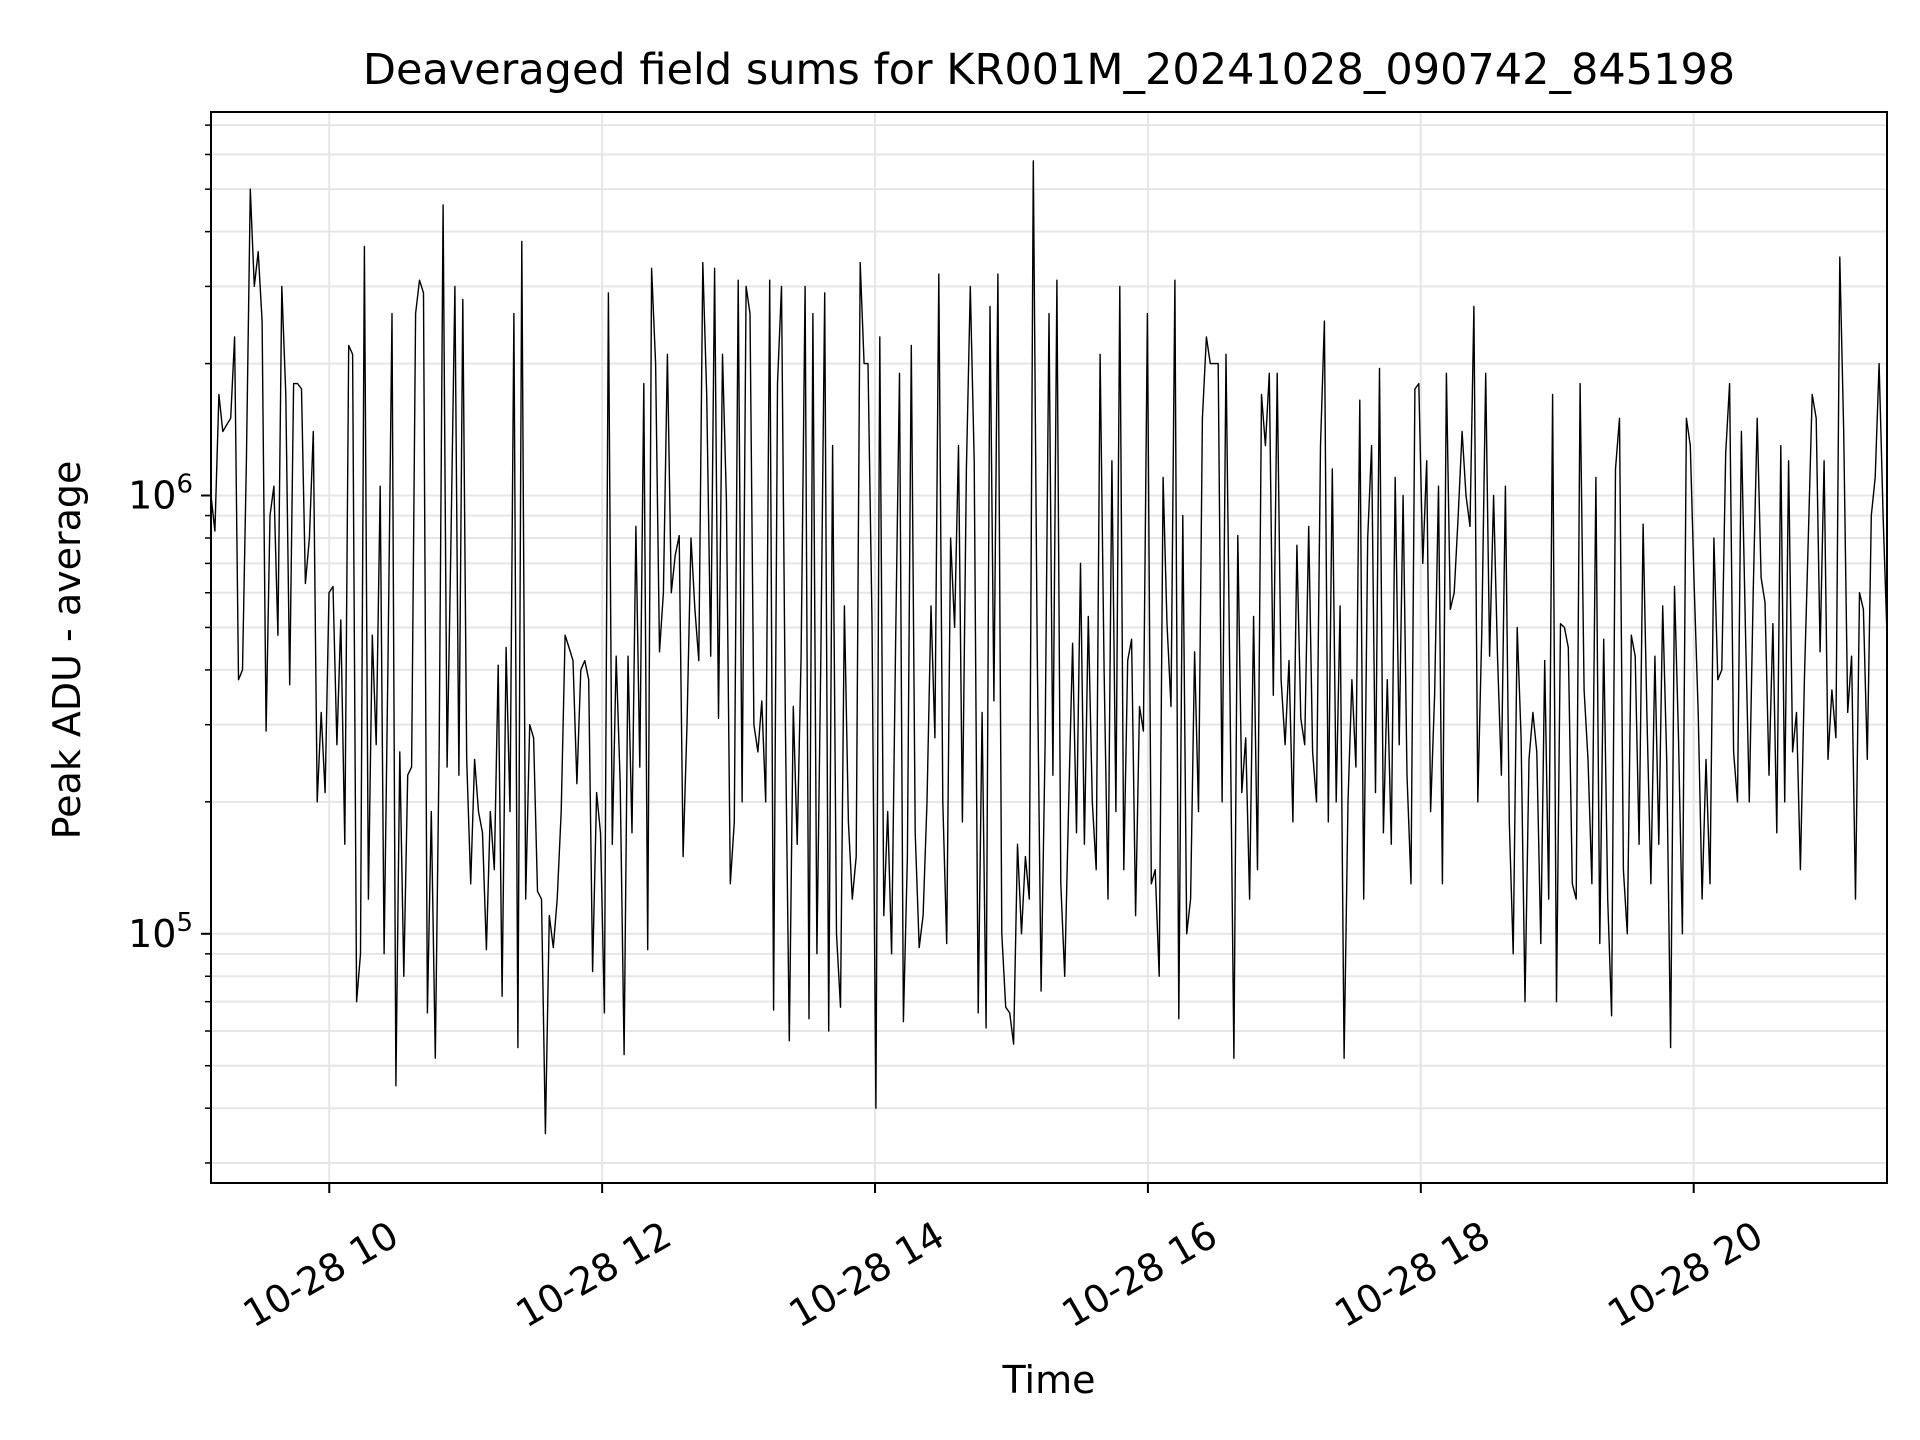 This screenshot has width=1920, height=1440. I want to click on y-axis-label: Peak ADU - average, so click(67, 650).